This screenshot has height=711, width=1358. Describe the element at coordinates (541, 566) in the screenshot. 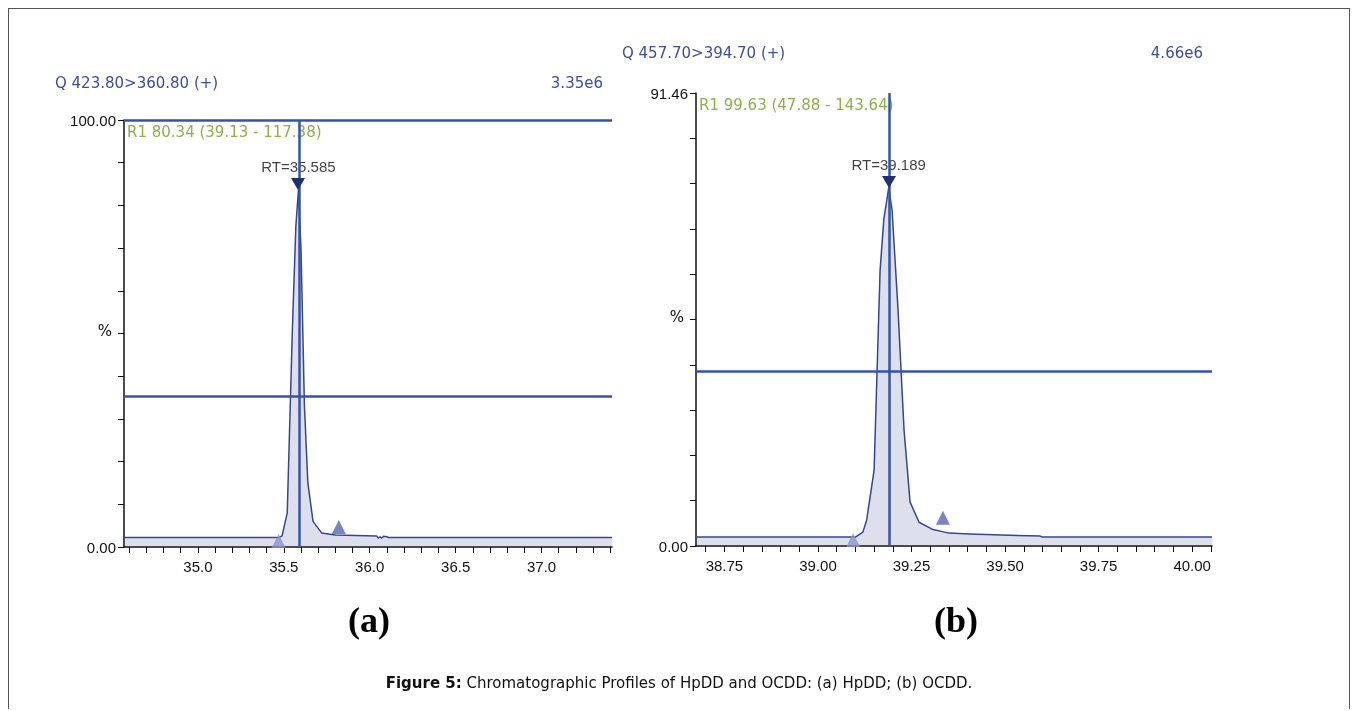

I see `x-tick-label: 37.0` at that location.